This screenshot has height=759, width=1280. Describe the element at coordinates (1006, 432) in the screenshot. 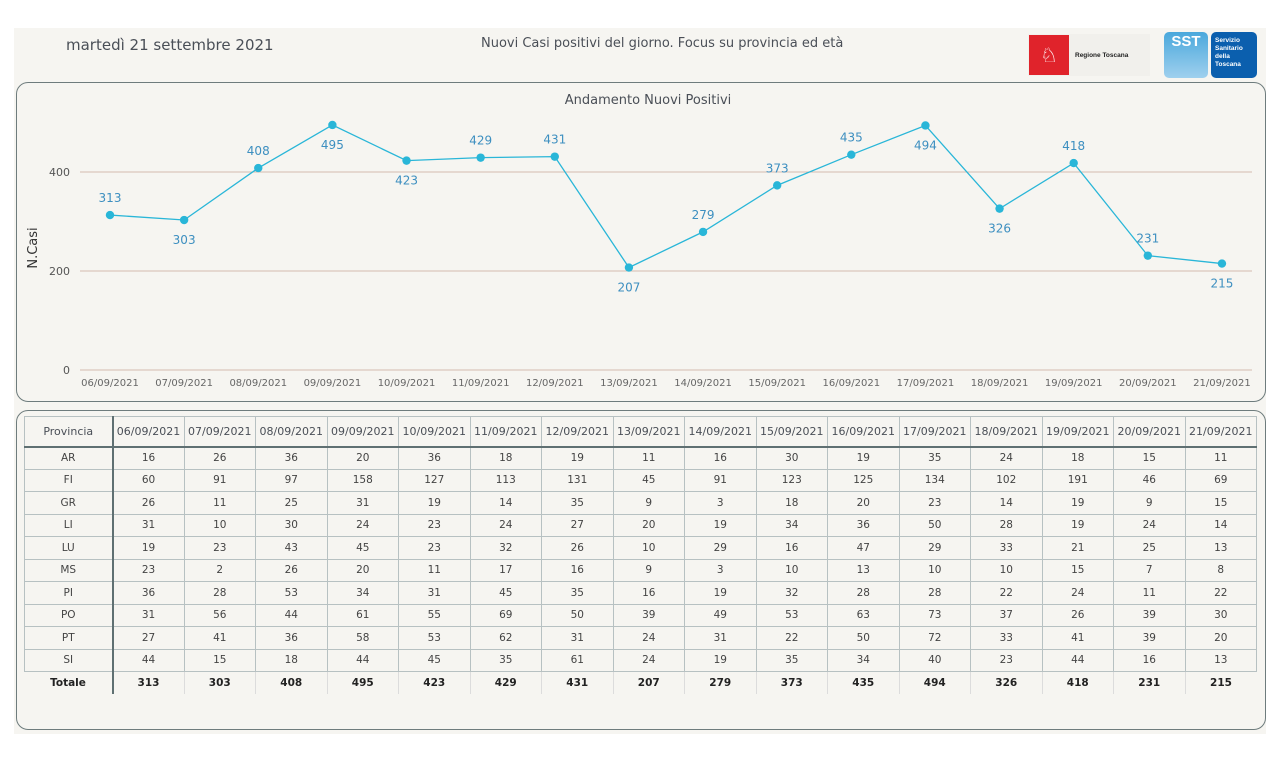

I see `header-date: 18/09/2021` at that location.